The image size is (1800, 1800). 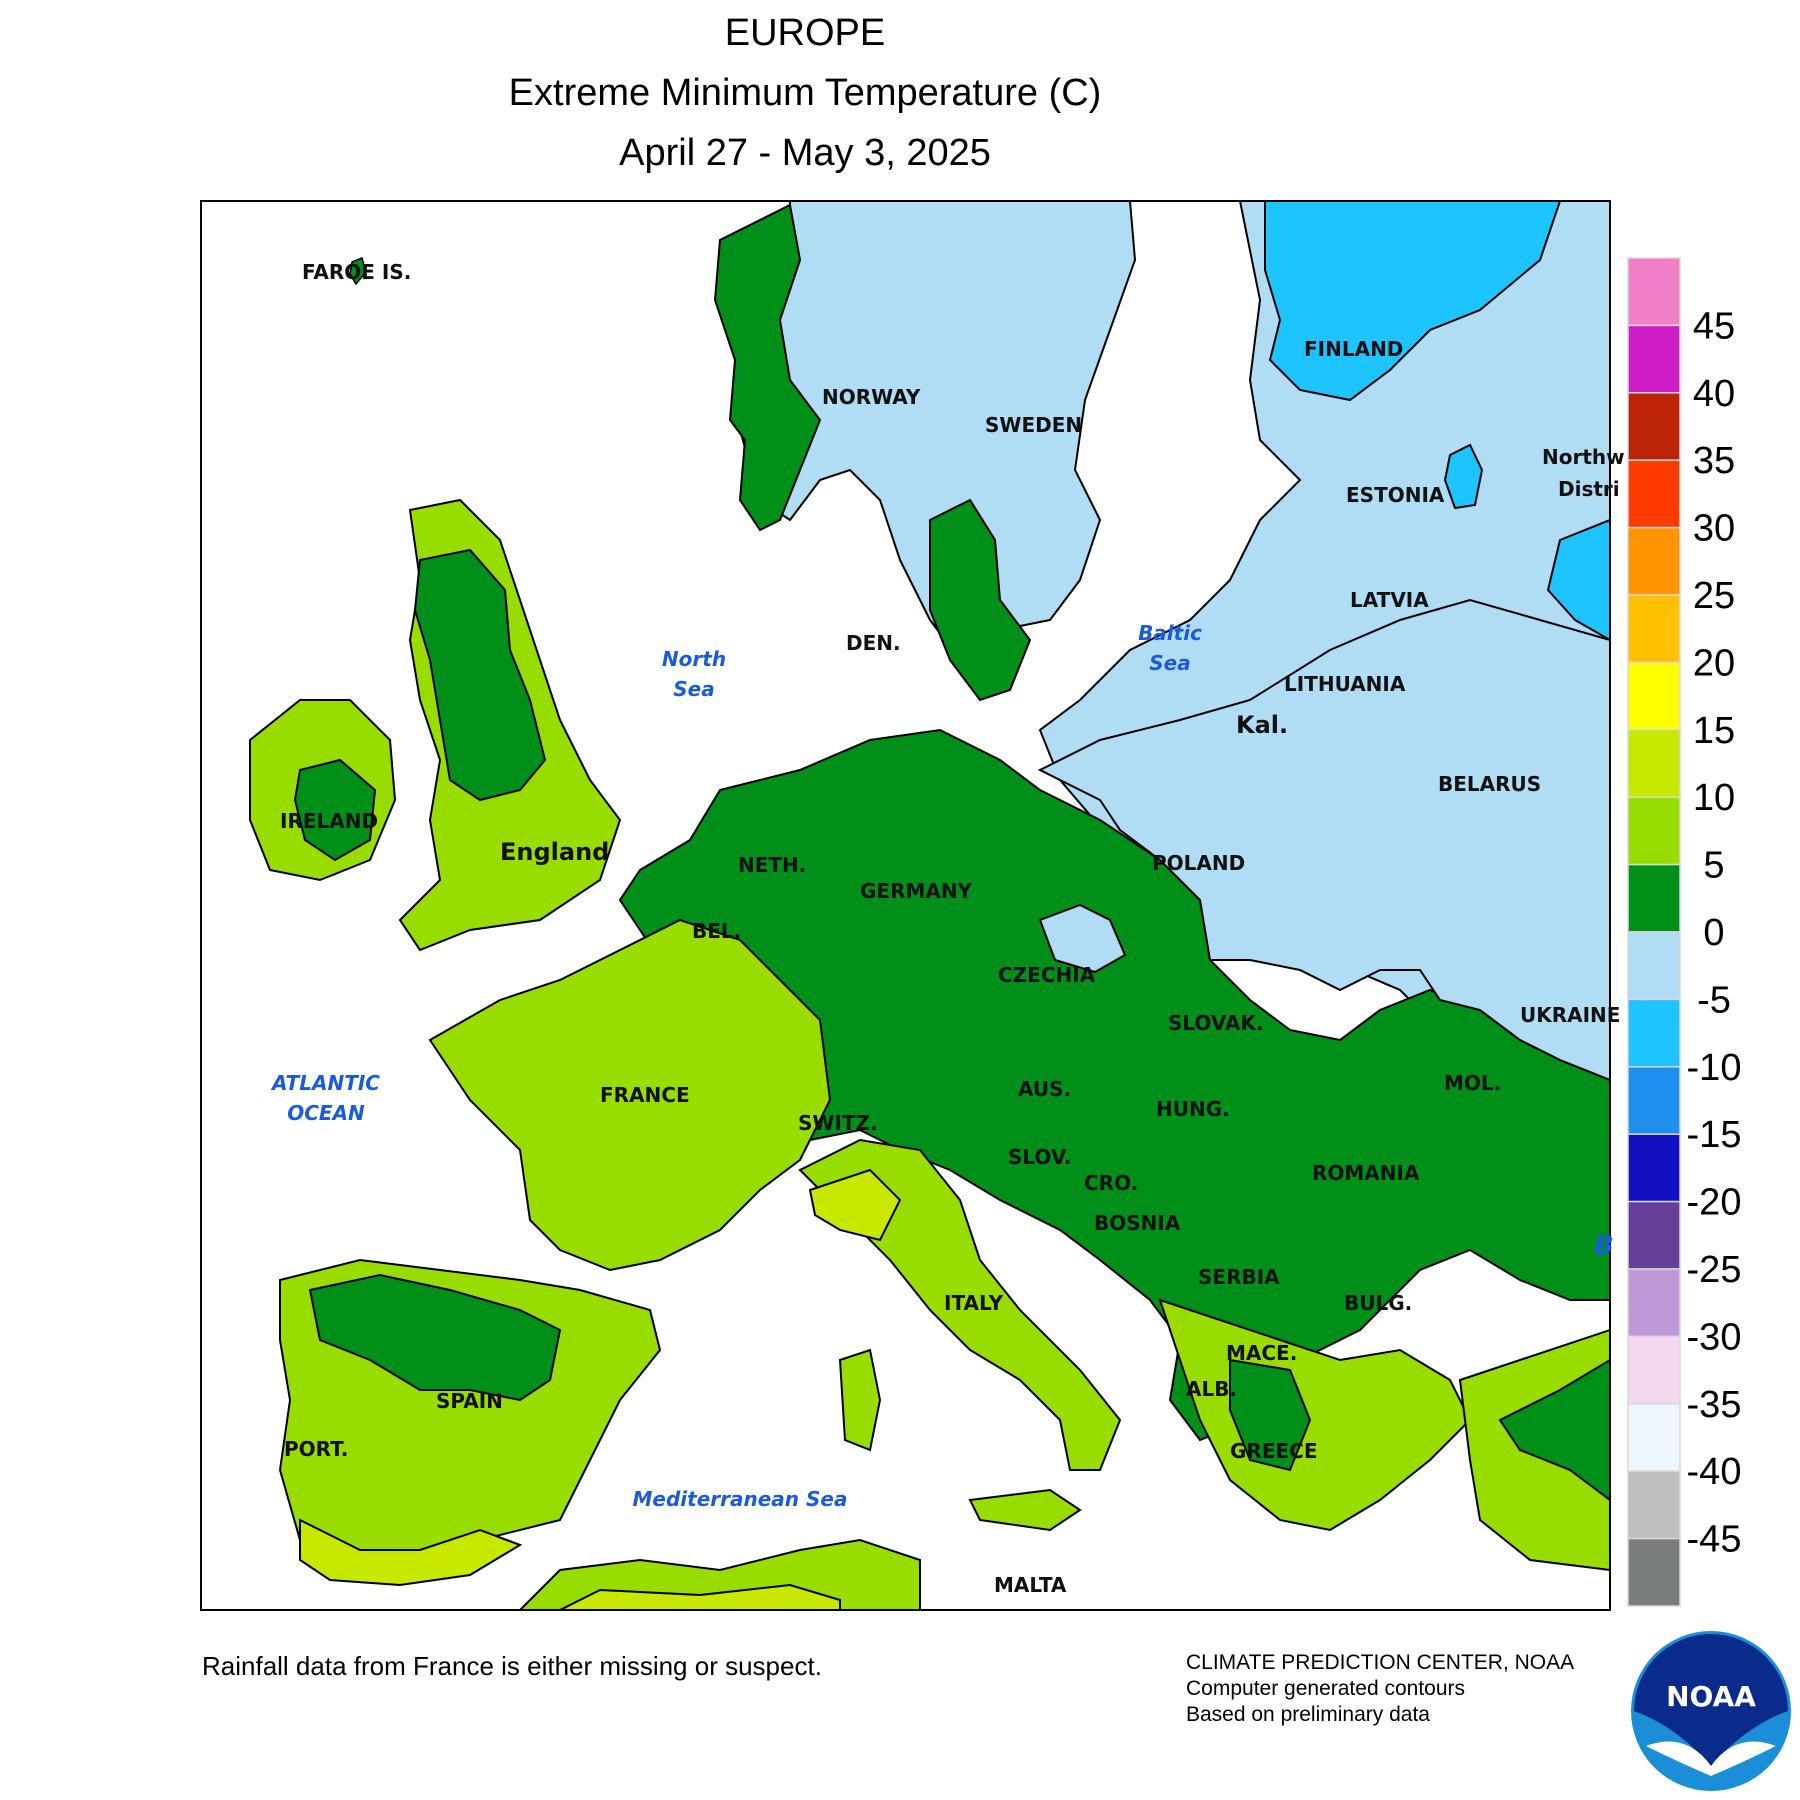 I want to click on legend-tick-label: -5, so click(x=1714, y=1000).